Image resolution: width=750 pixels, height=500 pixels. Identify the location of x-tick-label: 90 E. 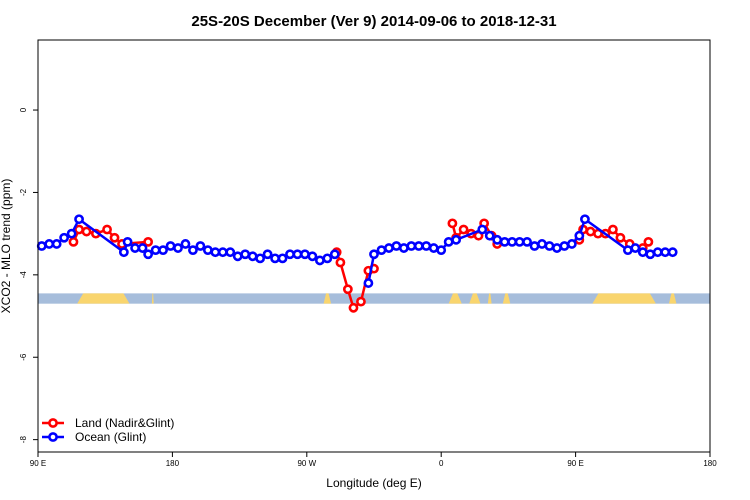
(38, 463).